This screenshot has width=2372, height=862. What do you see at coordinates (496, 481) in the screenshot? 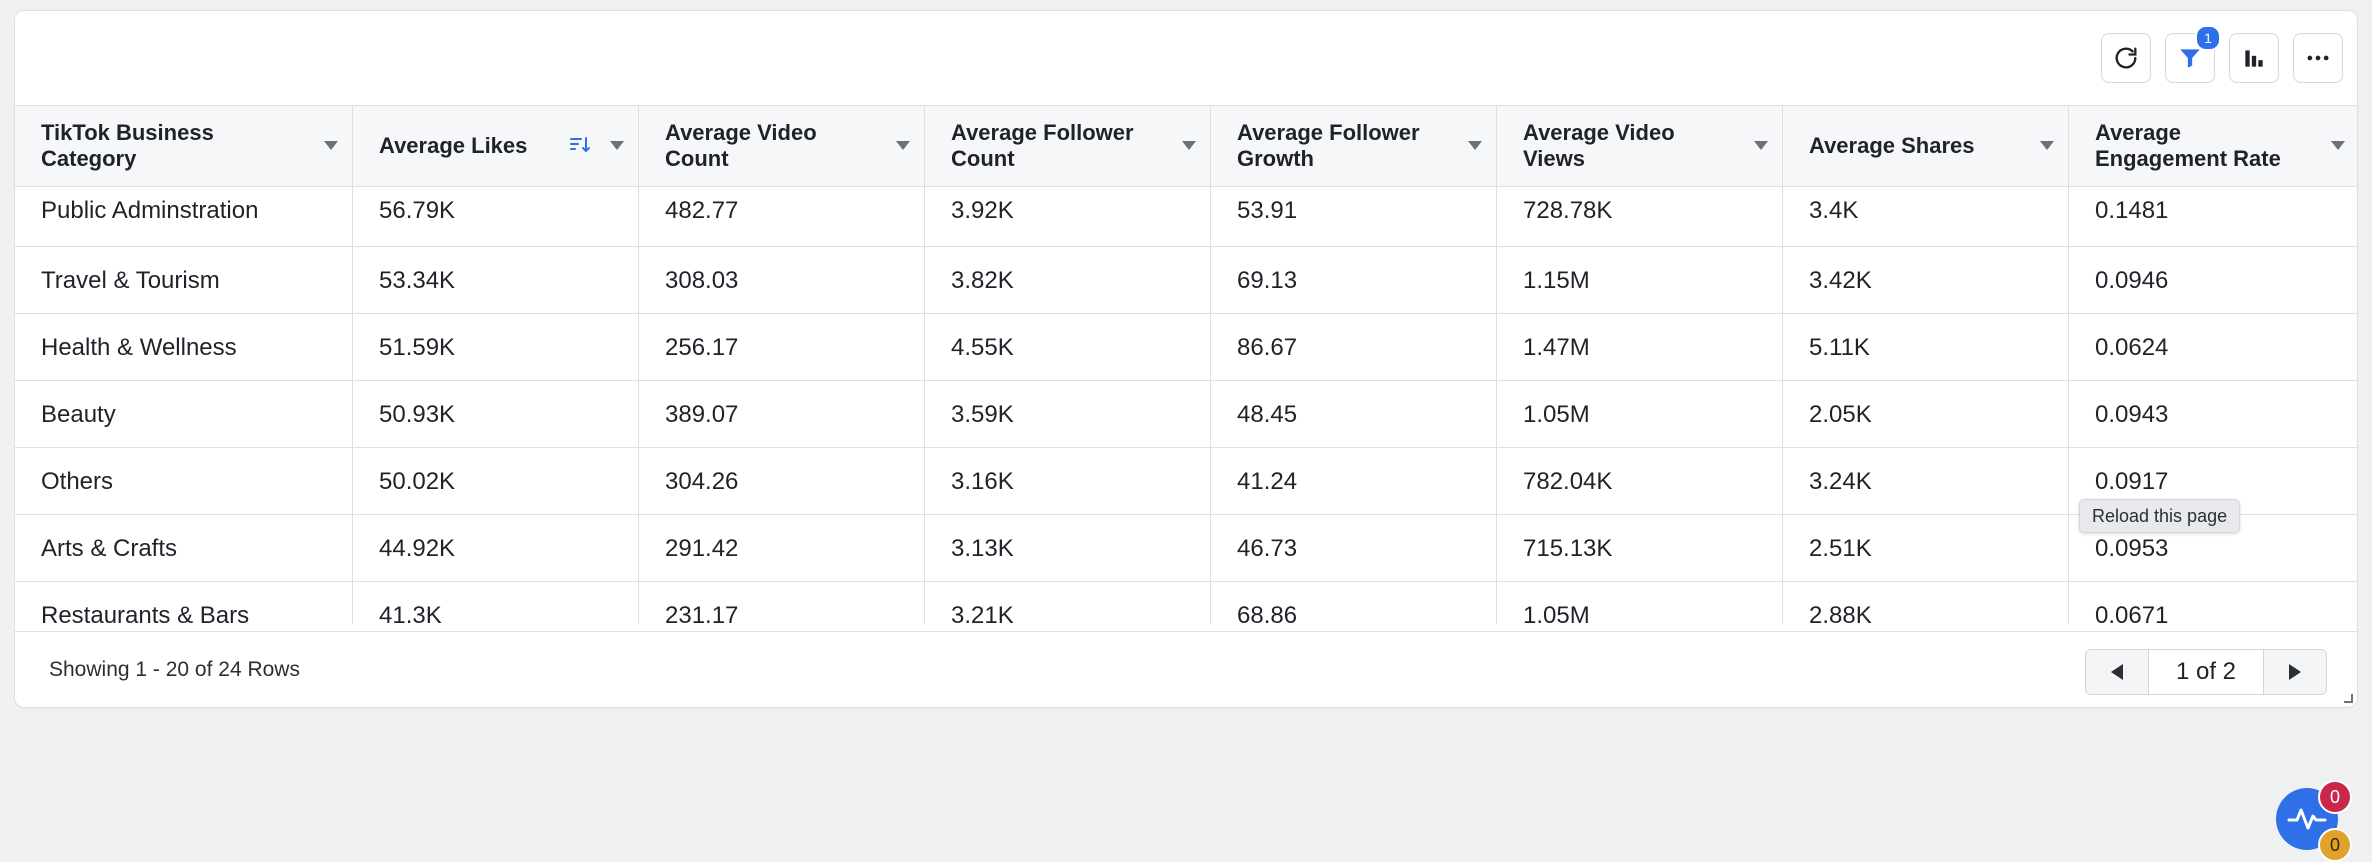
I see `table-cell: 50.02K` at bounding box center [496, 481].